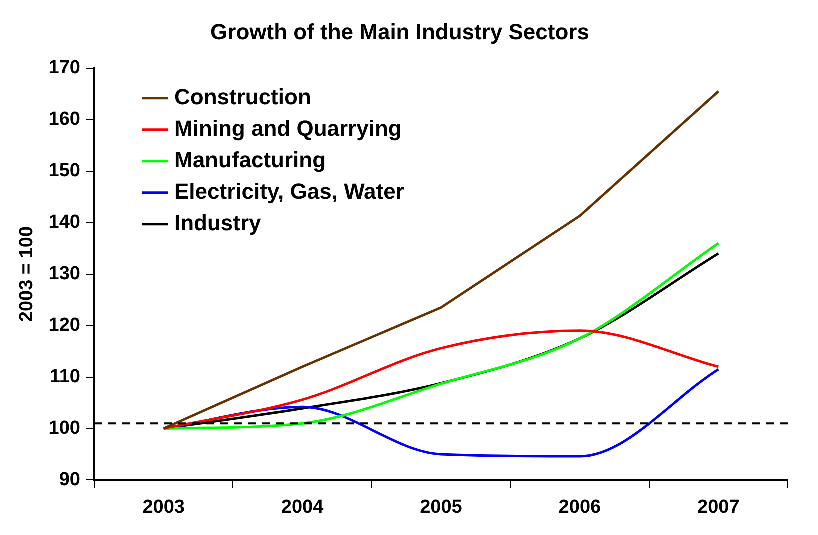 The width and height of the screenshot is (818, 535). What do you see at coordinates (64, 428) in the screenshot?
I see `y-tick-label: 100` at bounding box center [64, 428].